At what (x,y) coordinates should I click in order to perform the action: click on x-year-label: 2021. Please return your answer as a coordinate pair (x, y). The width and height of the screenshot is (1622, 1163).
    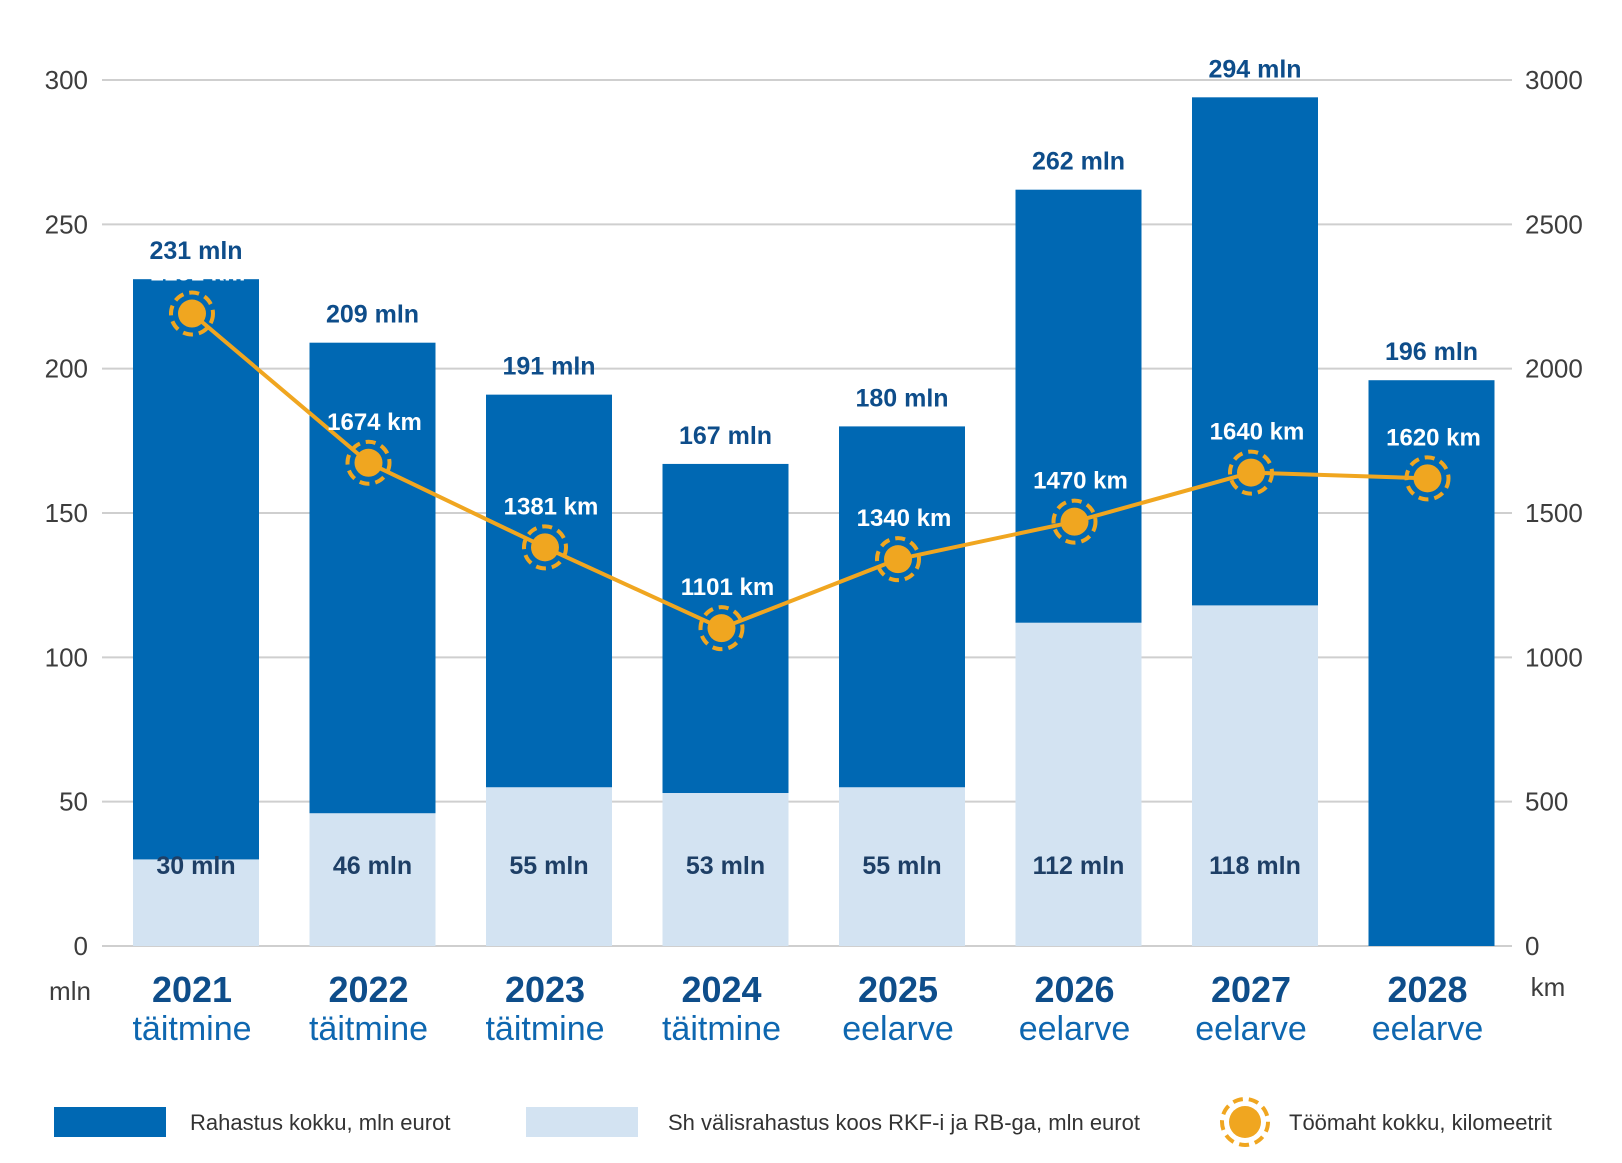
    Looking at the image, I should click on (192, 989).